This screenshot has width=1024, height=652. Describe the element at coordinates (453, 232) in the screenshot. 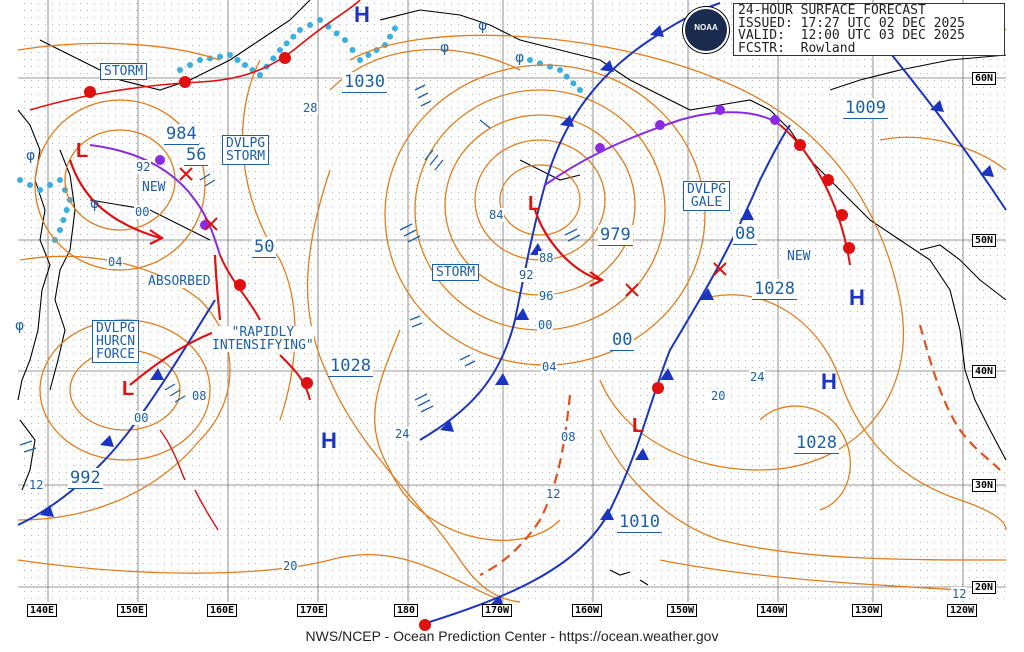

I see `low-x-markers` at that location.